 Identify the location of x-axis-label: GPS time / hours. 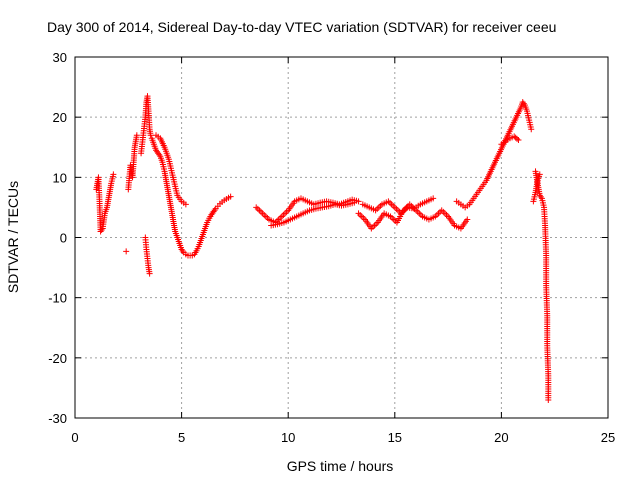
(340, 466).